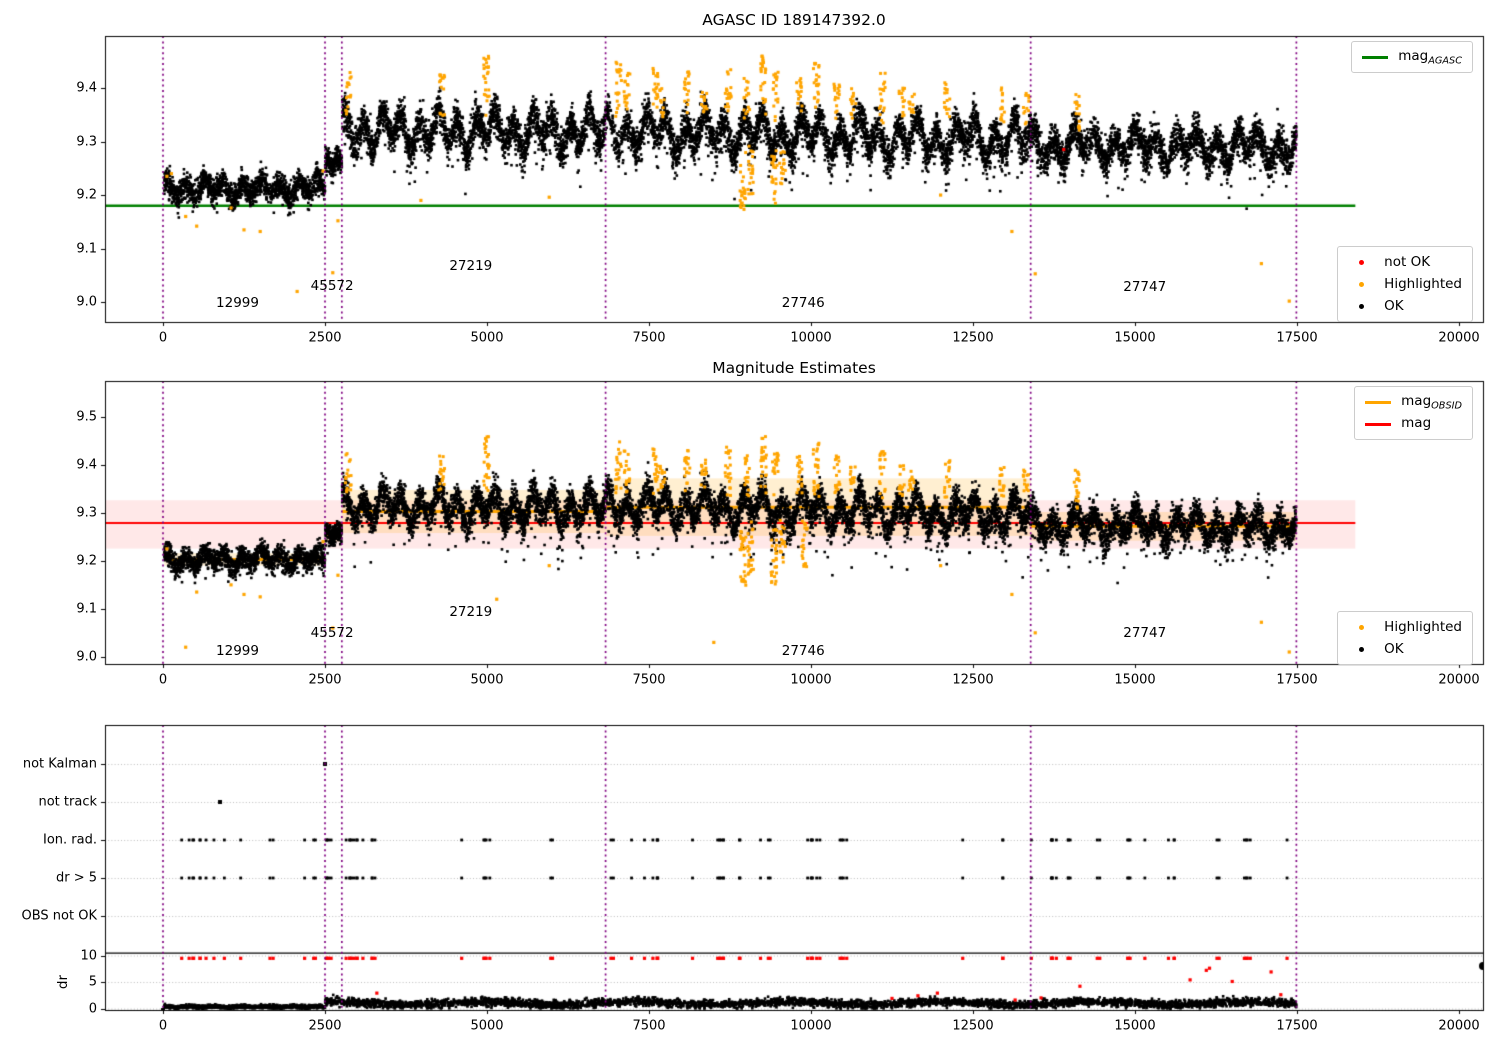  I want to click on legend-point-categories-top-plot: not OK Highlighted OK, so click(1405, 284).